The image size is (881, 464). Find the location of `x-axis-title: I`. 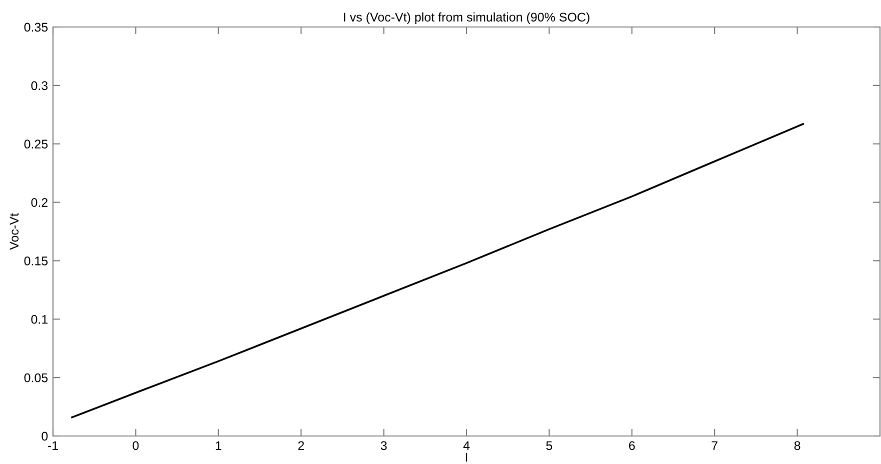

x-axis-title: I is located at coordinates (467, 457).